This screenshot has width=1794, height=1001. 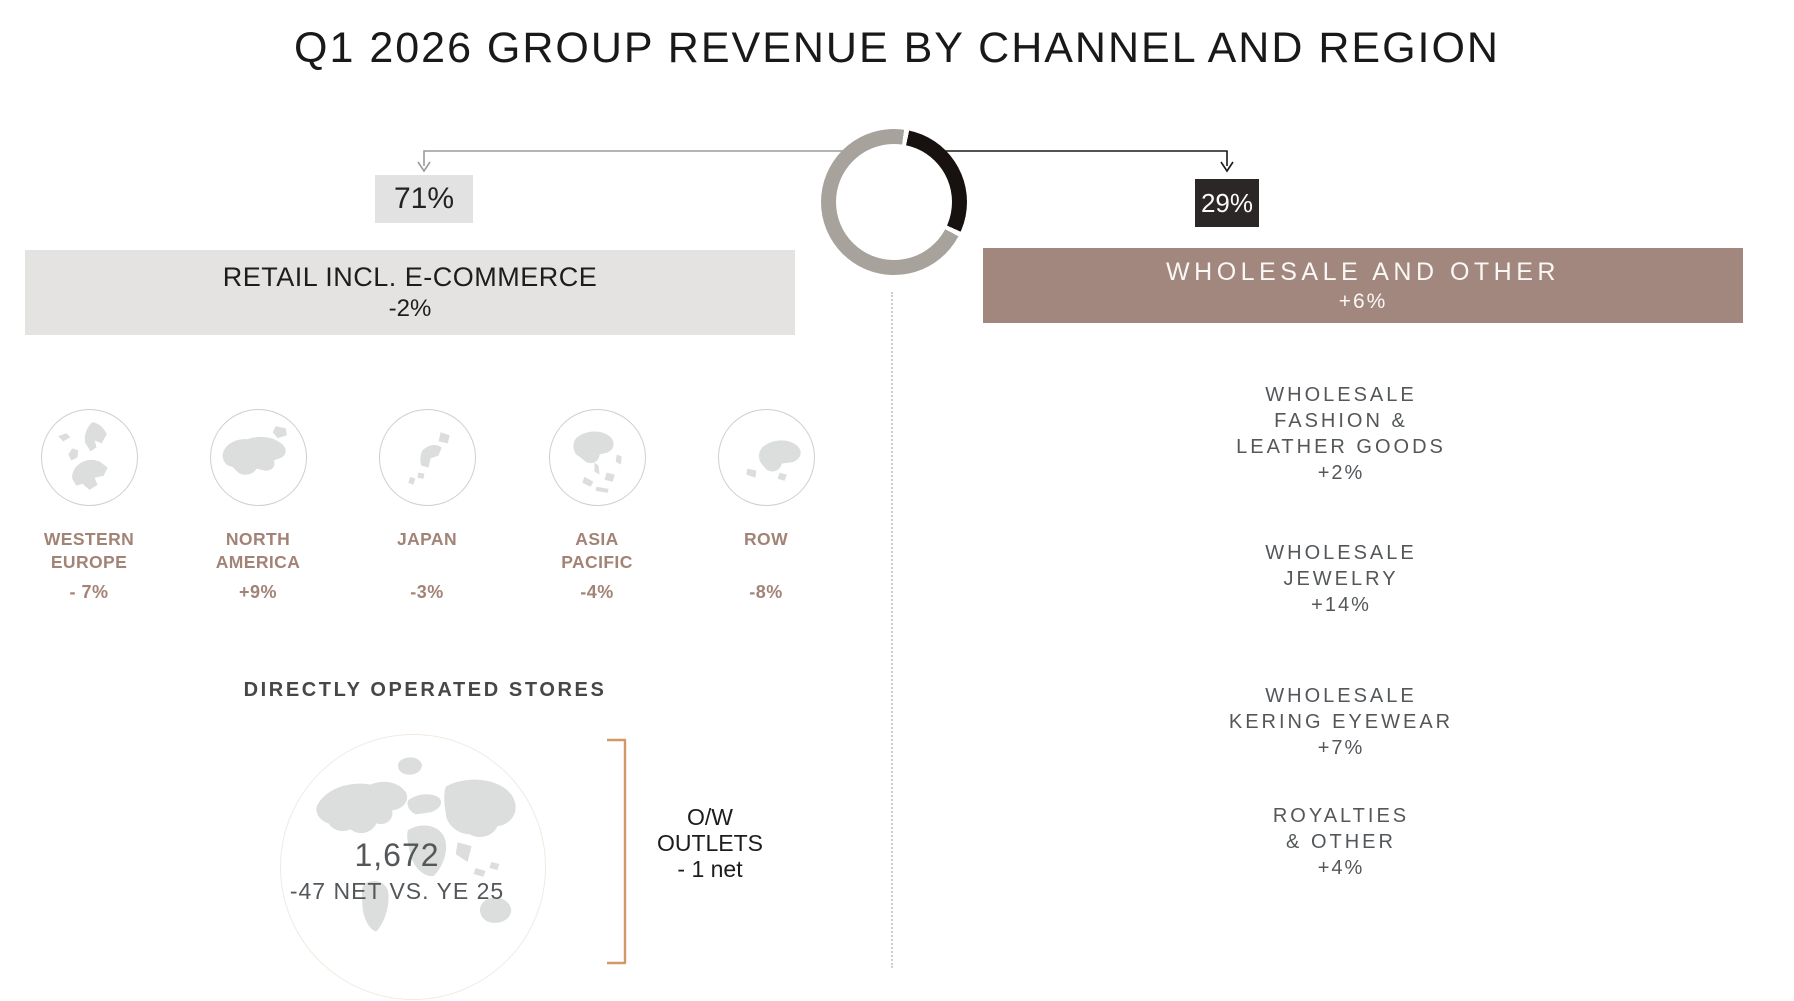 What do you see at coordinates (641, 158) in the screenshot?
I see `retail-connector-line` at bounding box center [641, 158].